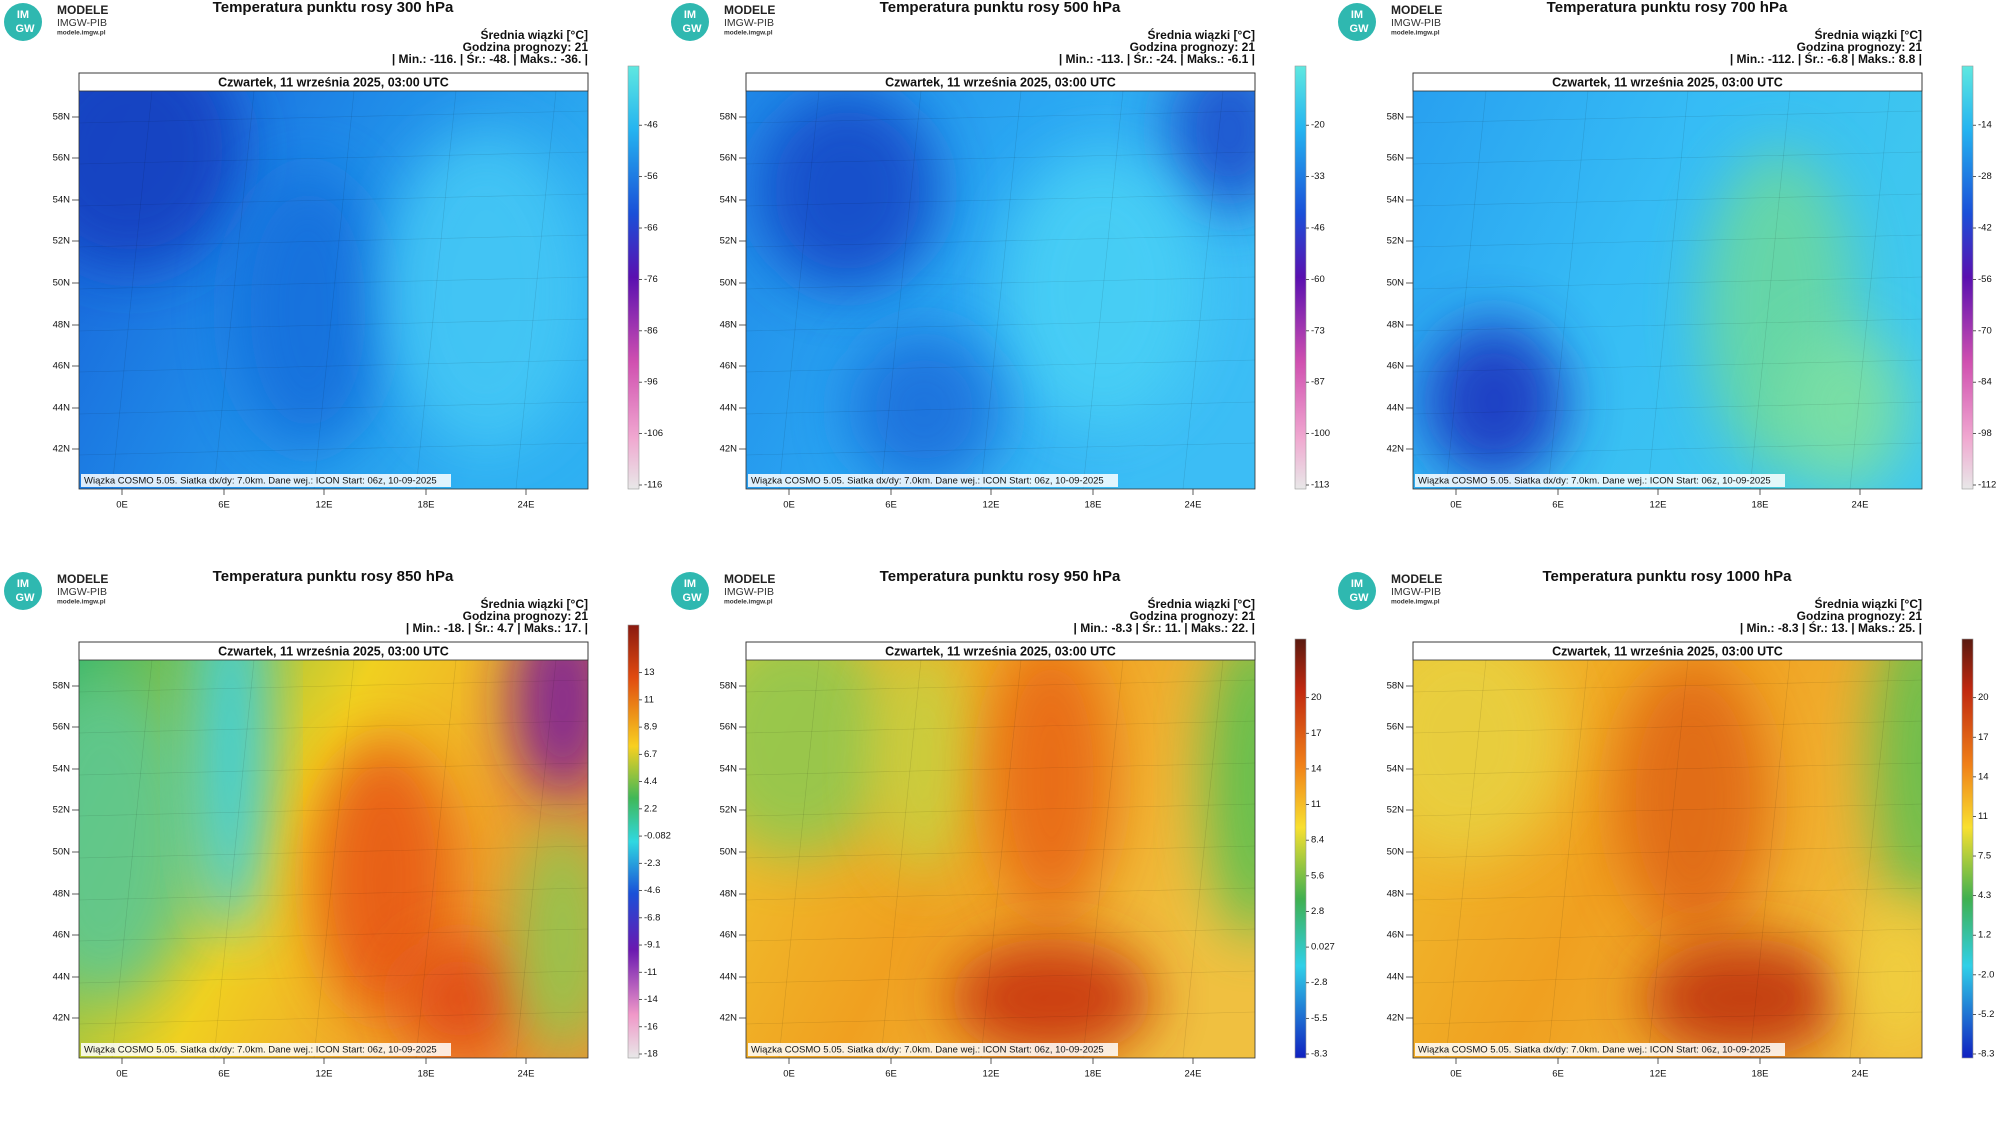 Image resolution: width=2000 pixels, height=1137 pixels. I want to click on lon-label: 0E, so click(789, 505).